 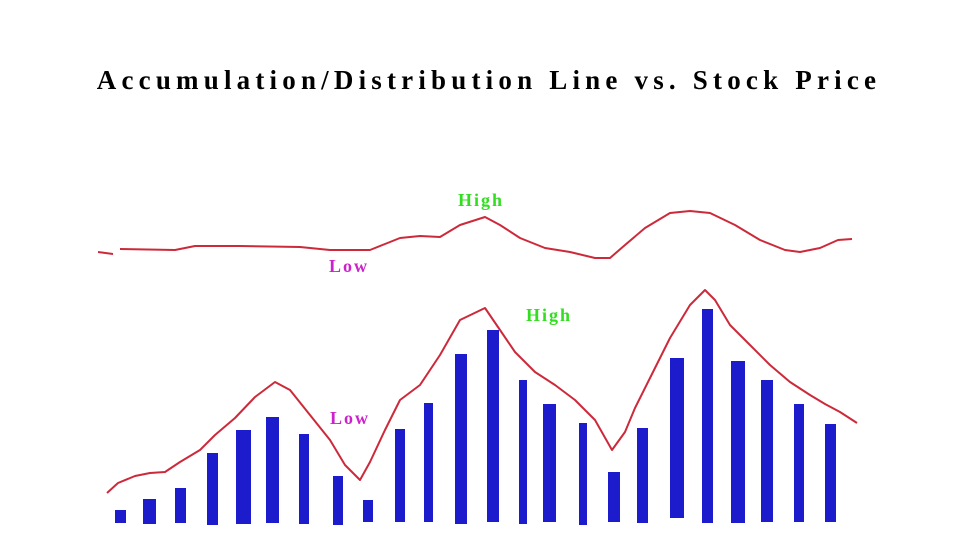 I want to click on ad-line-panel: High Low, so click(x=475, y=233).